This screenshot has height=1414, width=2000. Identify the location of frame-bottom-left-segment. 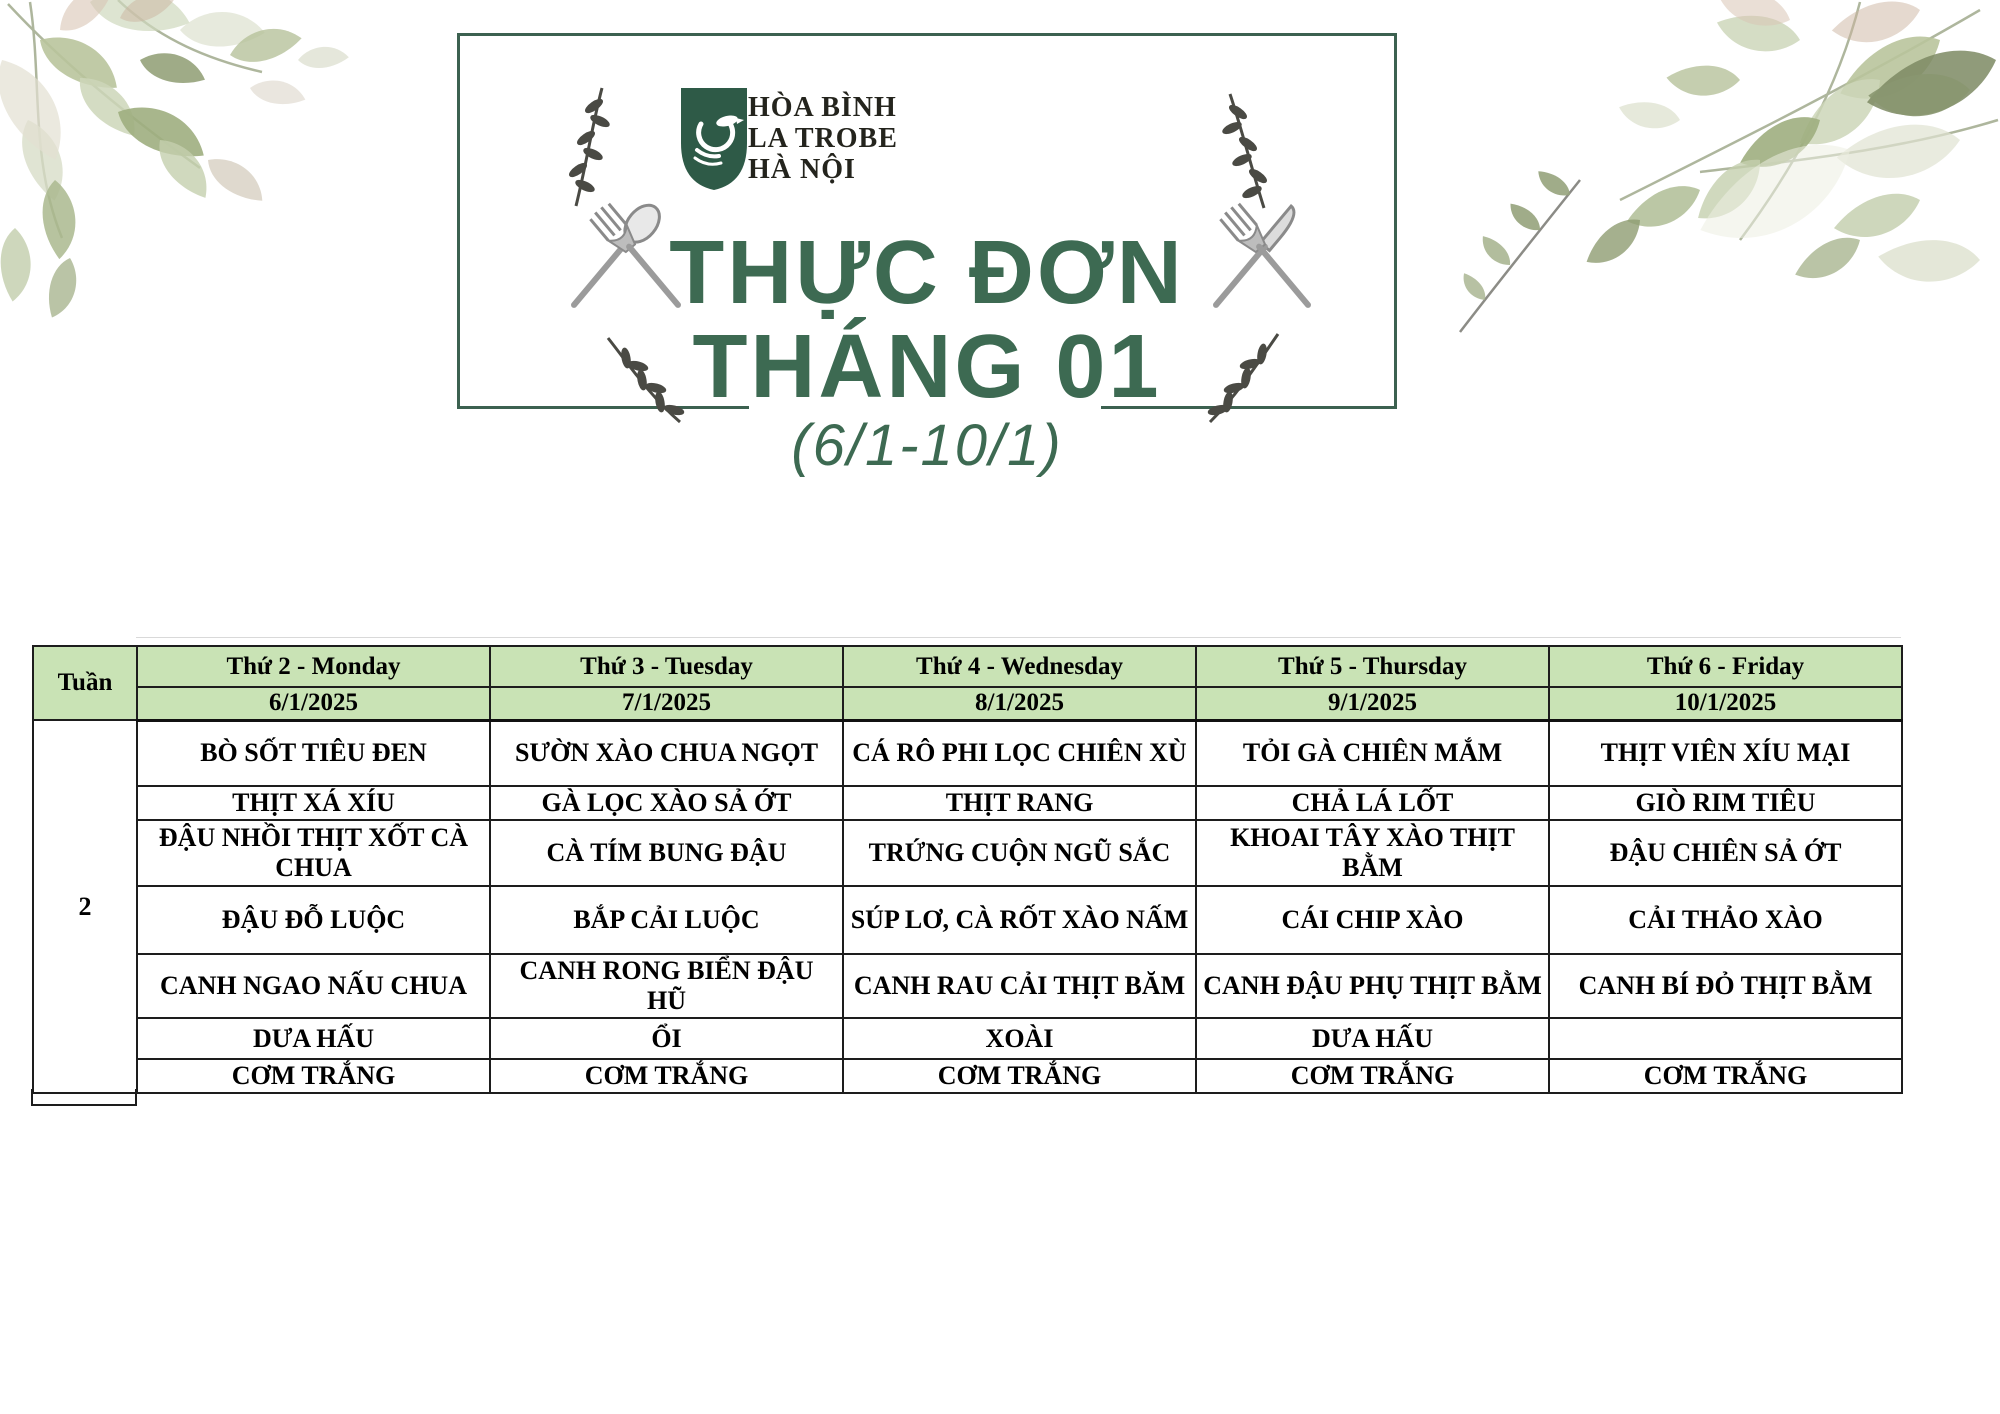
(603, 407).